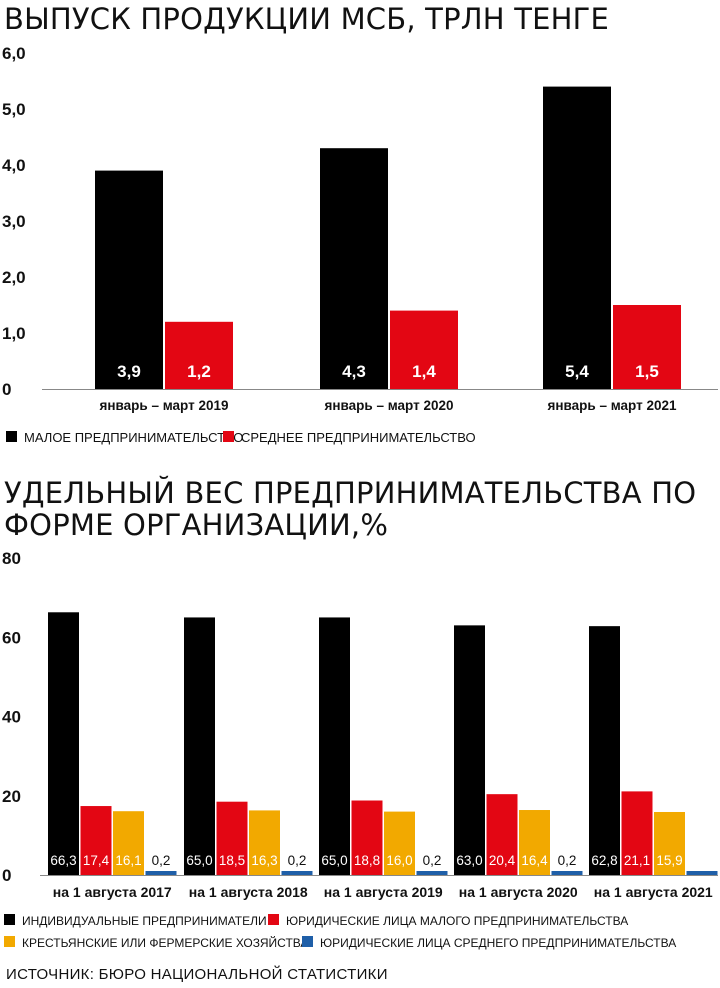 The width and height of the screenshot is (720, 988). Describe the element at coordinates (354, 371) in the screenshot. I see `data-label: 4,3` at that location.